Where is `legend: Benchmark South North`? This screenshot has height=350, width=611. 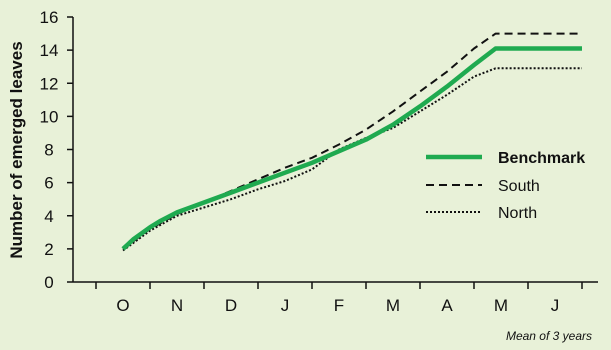
legend: Benchmark South North is located at coordinates (505, 186).